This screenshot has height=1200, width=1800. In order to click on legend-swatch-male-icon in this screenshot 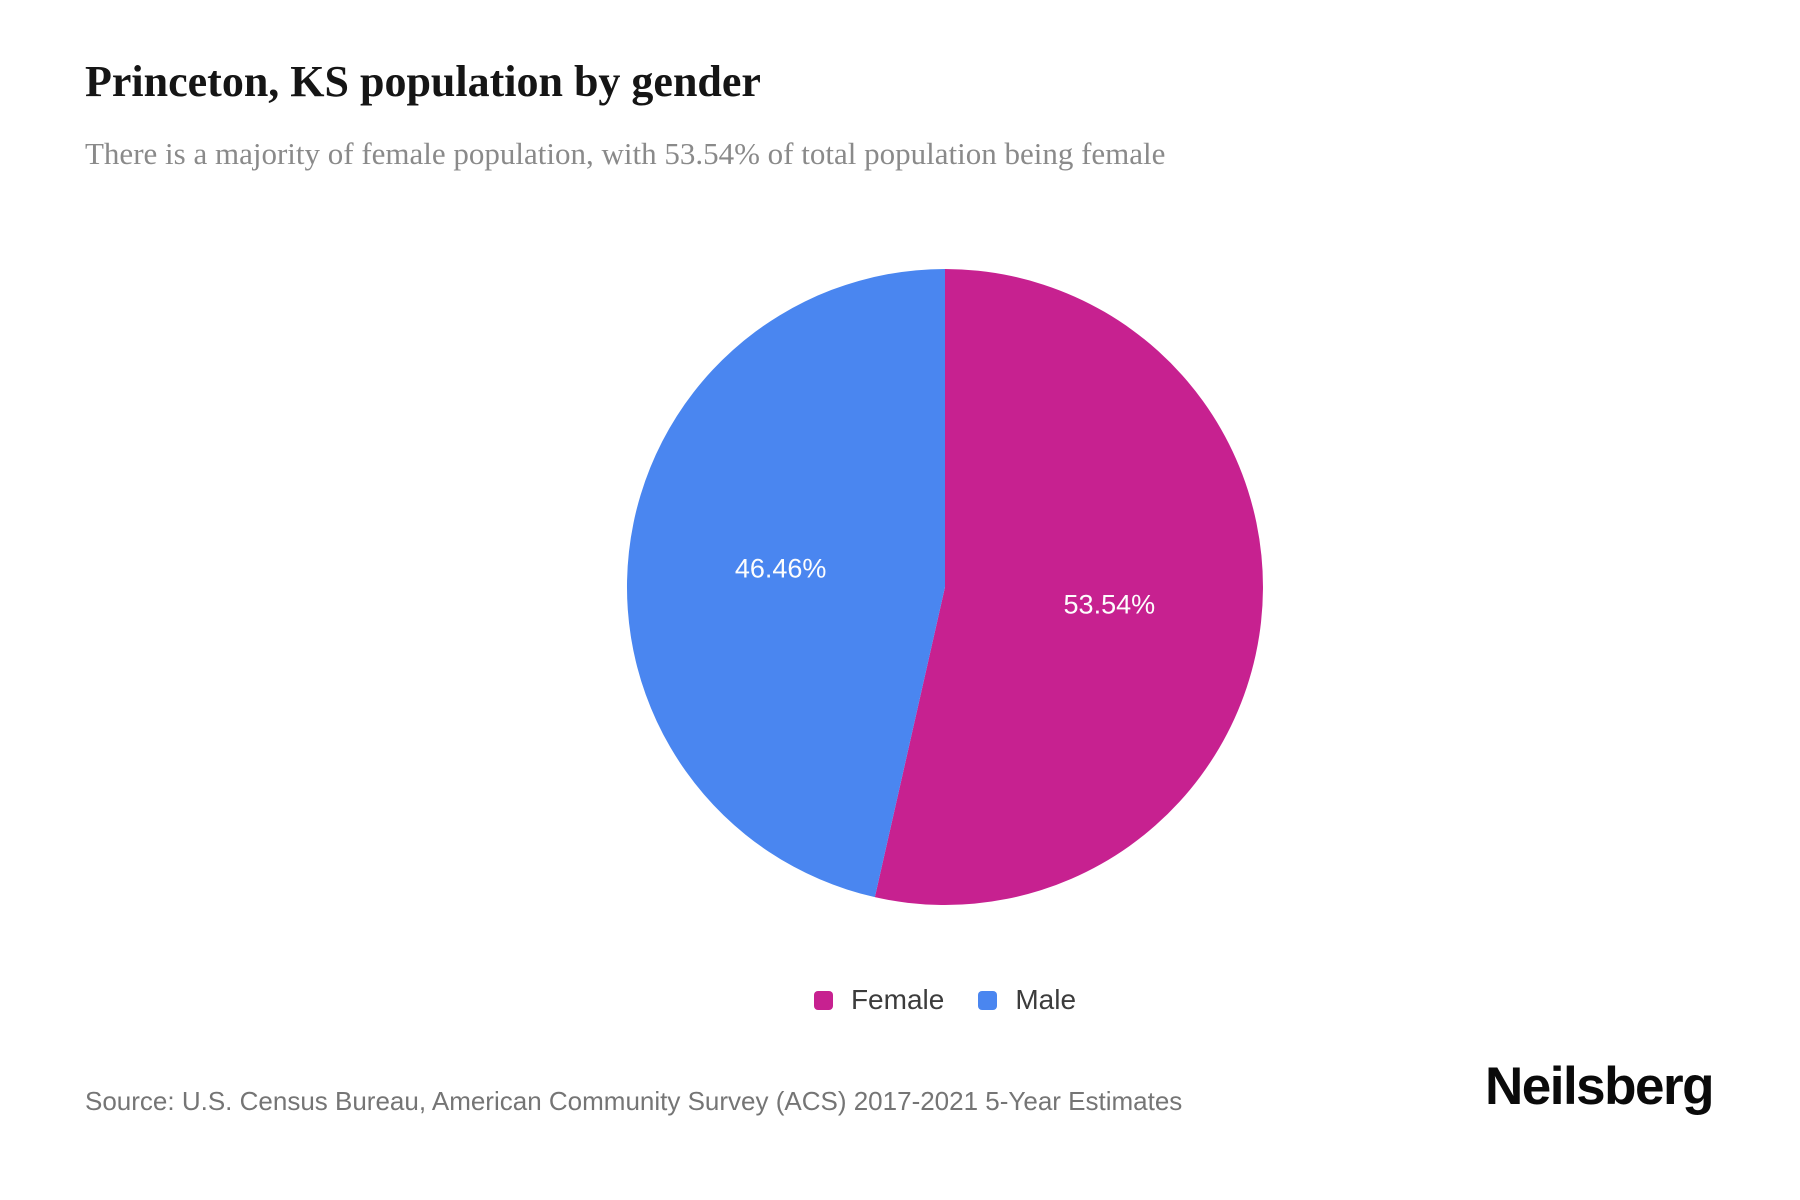, I will do `click(988, 1000)`.